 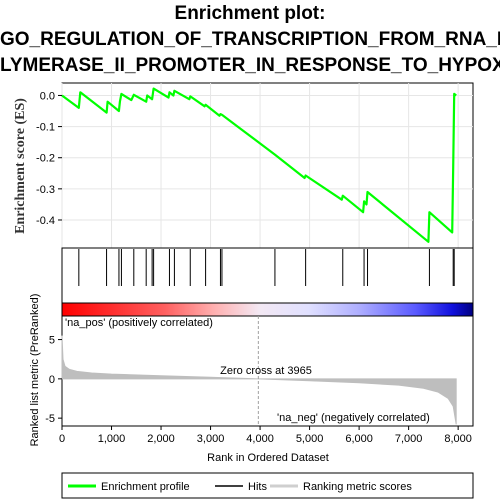 I want to click on legend-ranking-label: Ranking metric scores, so click(x=357, y=487).